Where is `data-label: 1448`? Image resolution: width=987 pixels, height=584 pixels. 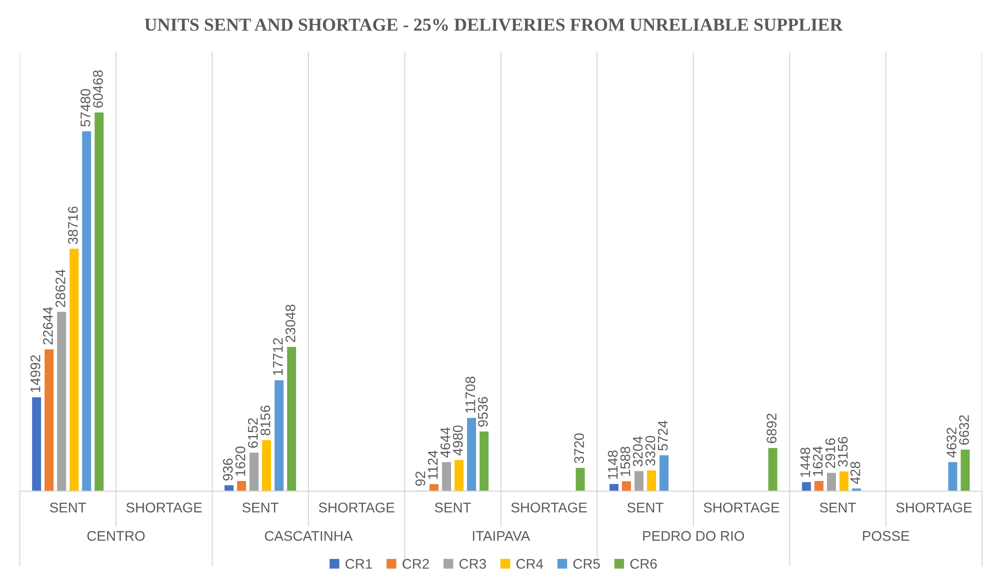
data-label: 1448 is located at coordinates (805, 462).